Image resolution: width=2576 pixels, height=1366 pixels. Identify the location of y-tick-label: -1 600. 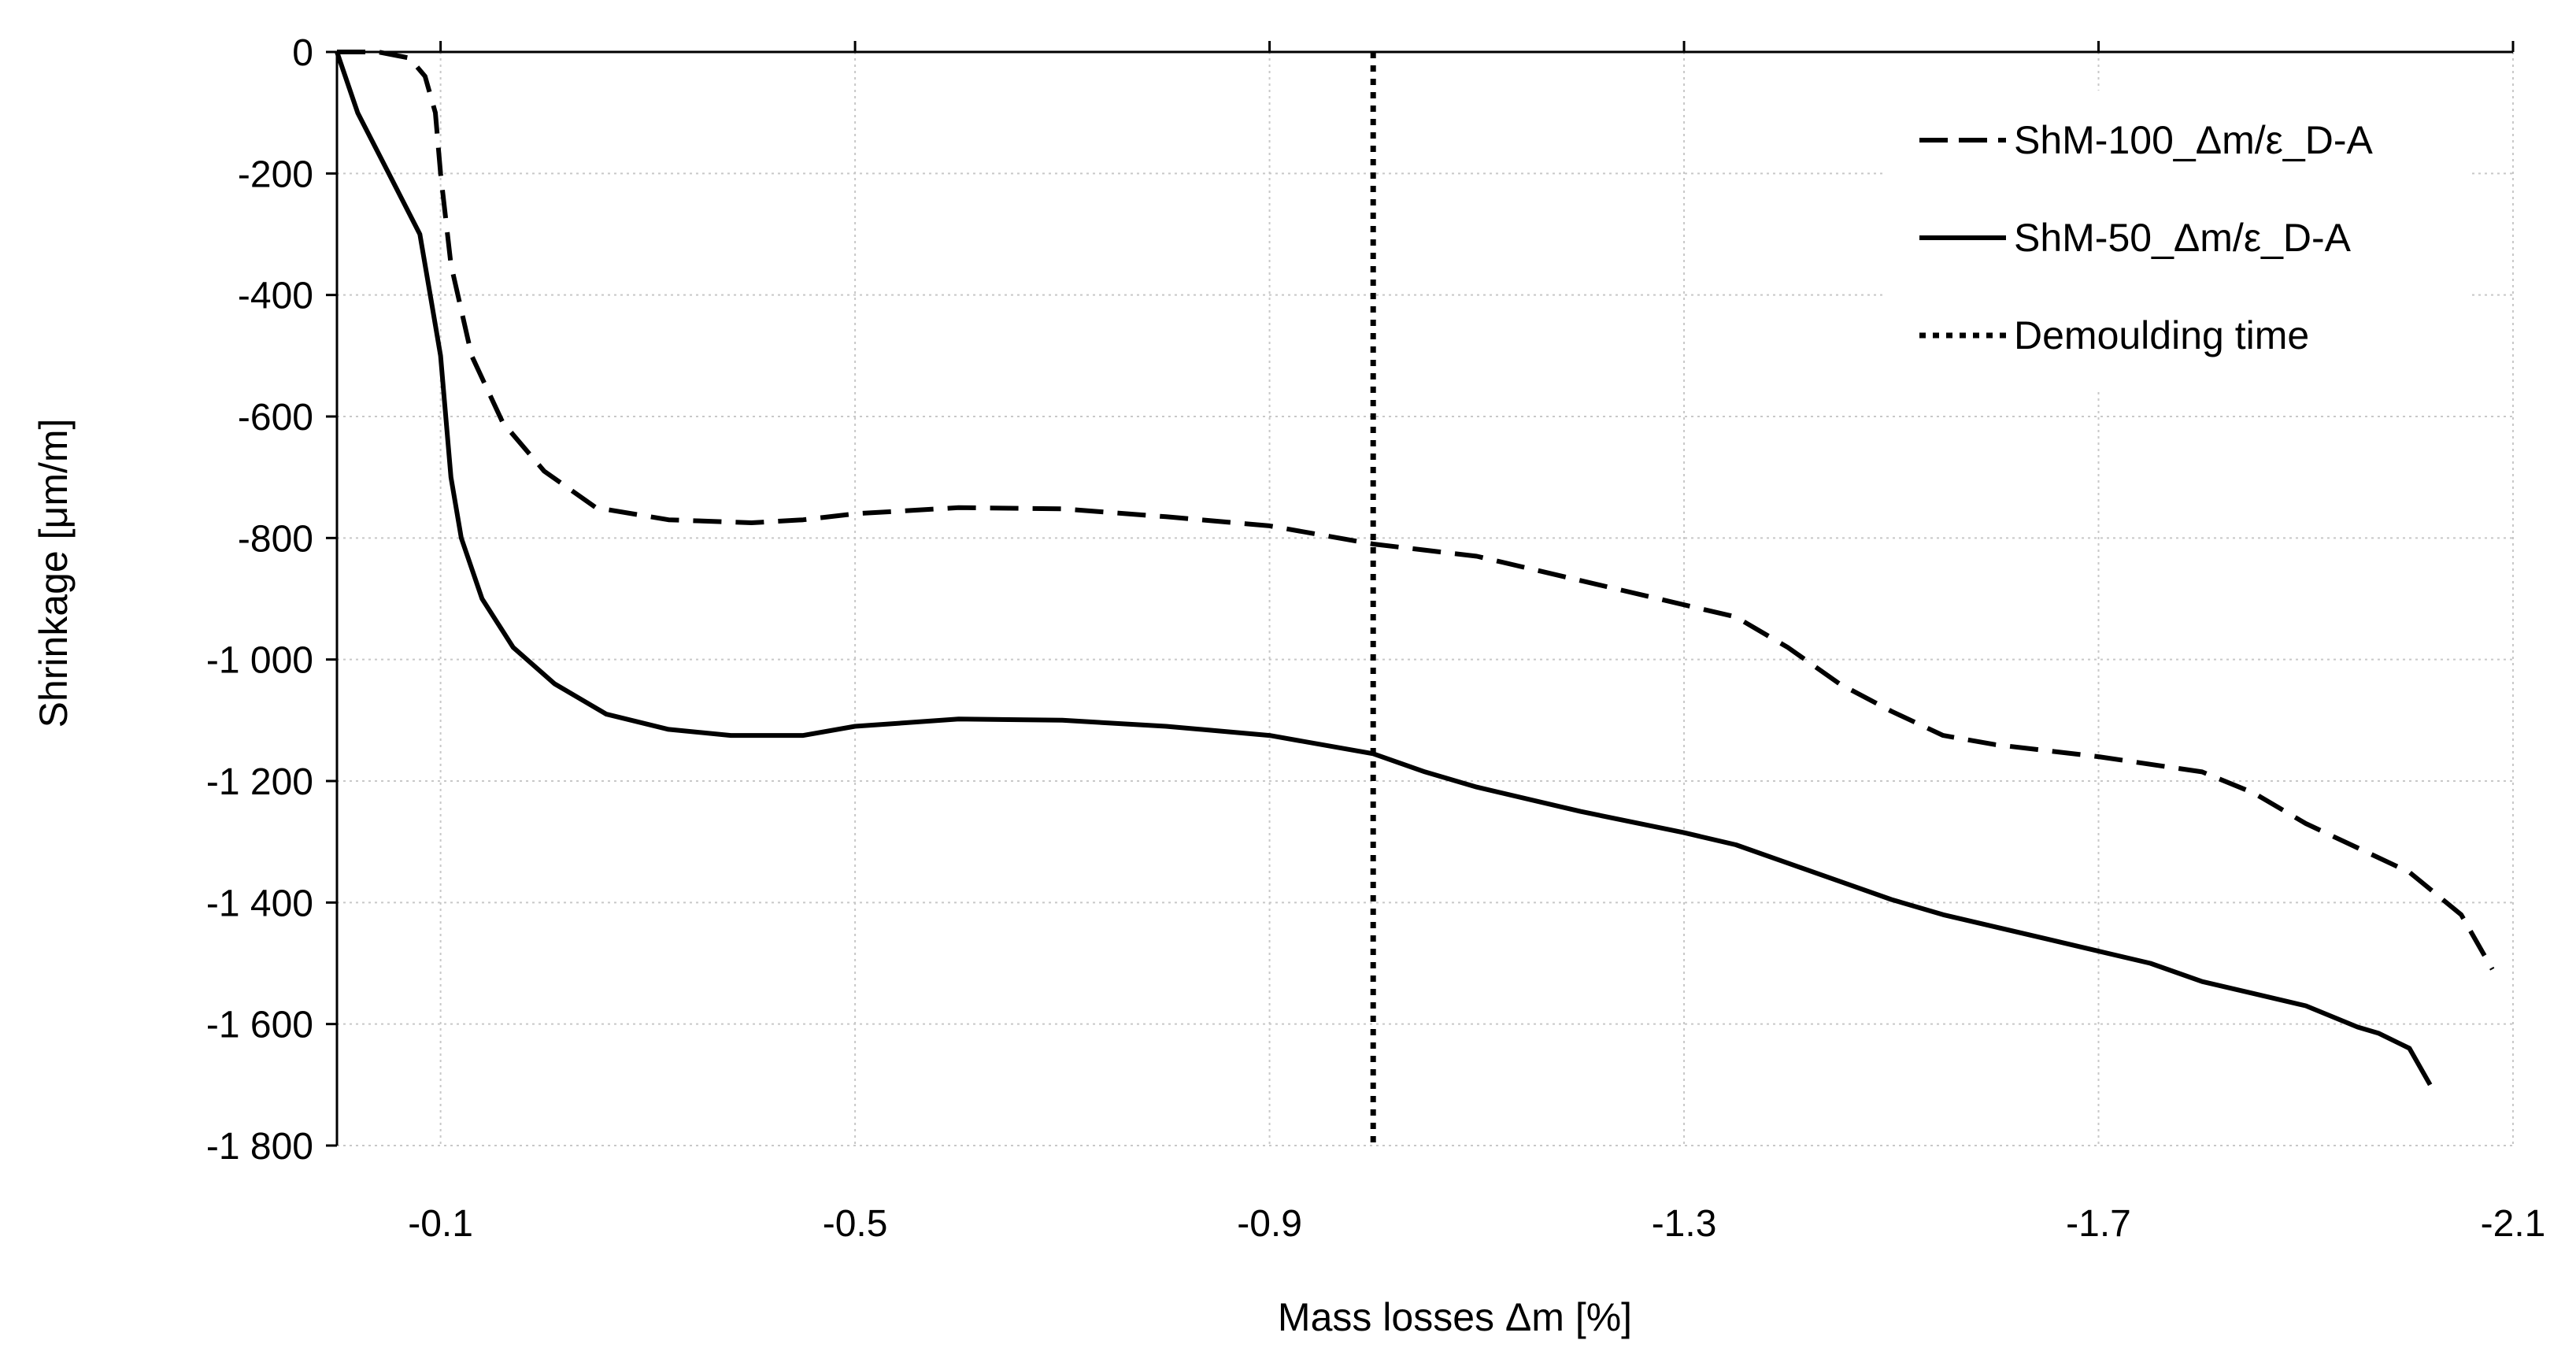
(259, 1025).